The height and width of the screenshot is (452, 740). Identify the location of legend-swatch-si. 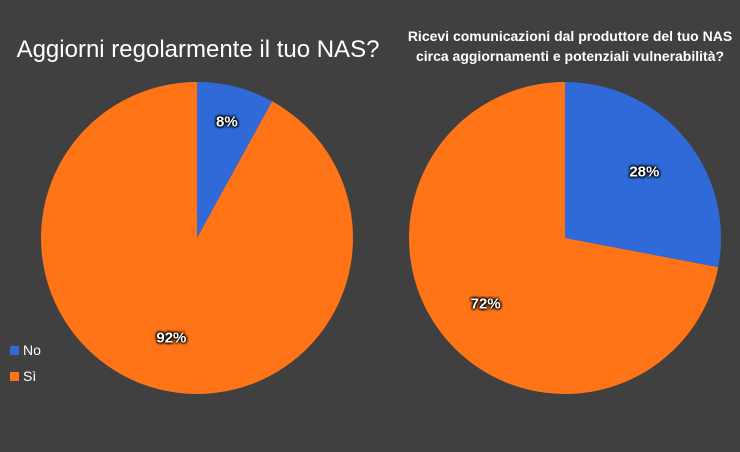
(14, 376).